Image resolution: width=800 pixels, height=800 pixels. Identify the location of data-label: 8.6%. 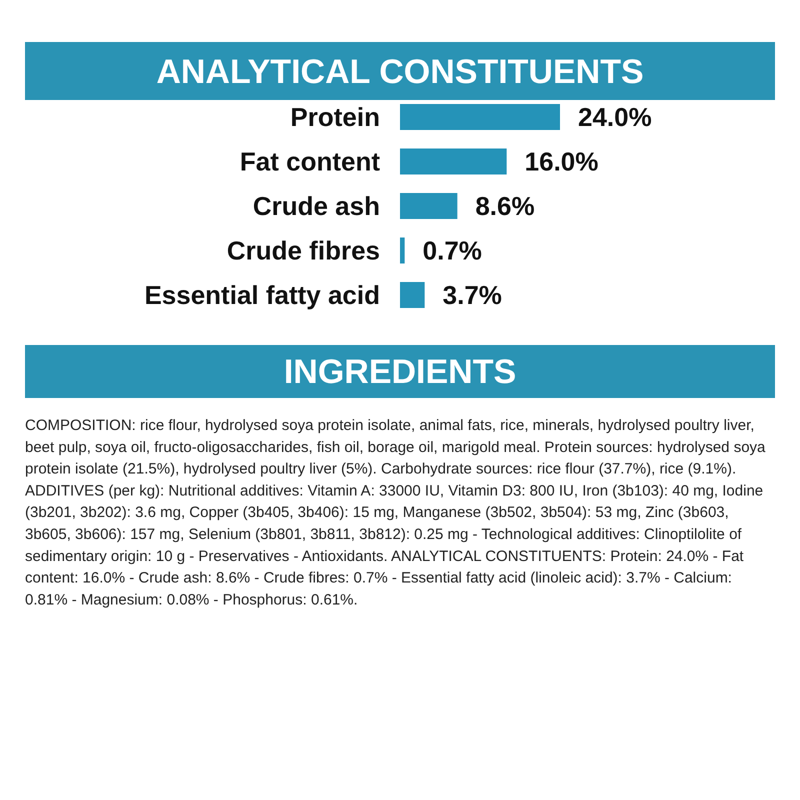
(505, 206).